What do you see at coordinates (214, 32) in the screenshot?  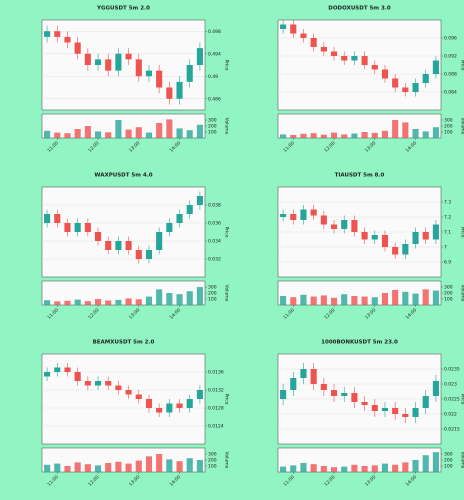 I see `y-tick-label: 0.498` at bounding box center [214, 32].